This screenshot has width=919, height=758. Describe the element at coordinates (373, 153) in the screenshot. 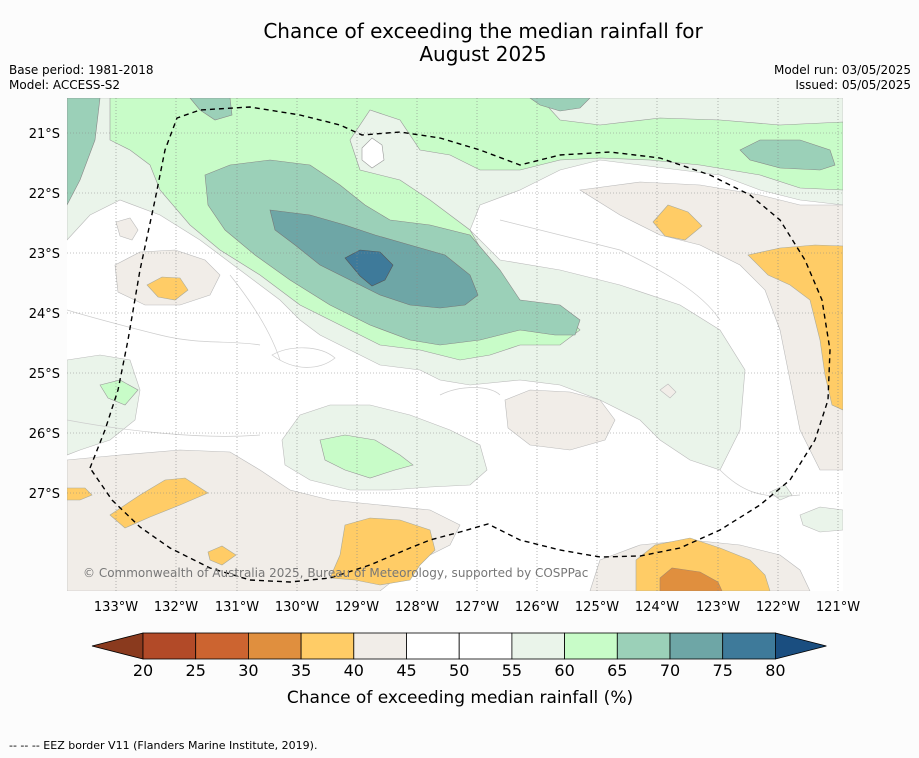

I see `contour-hole-white` at that location.